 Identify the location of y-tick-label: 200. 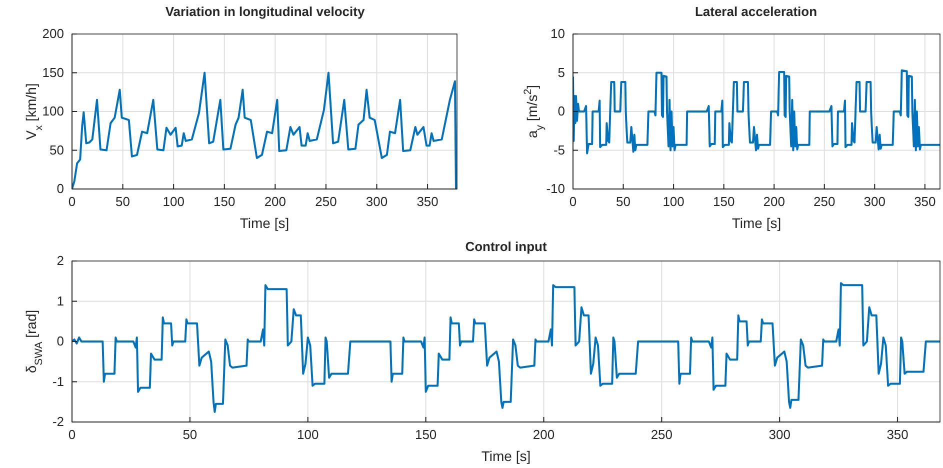
(53, 34).